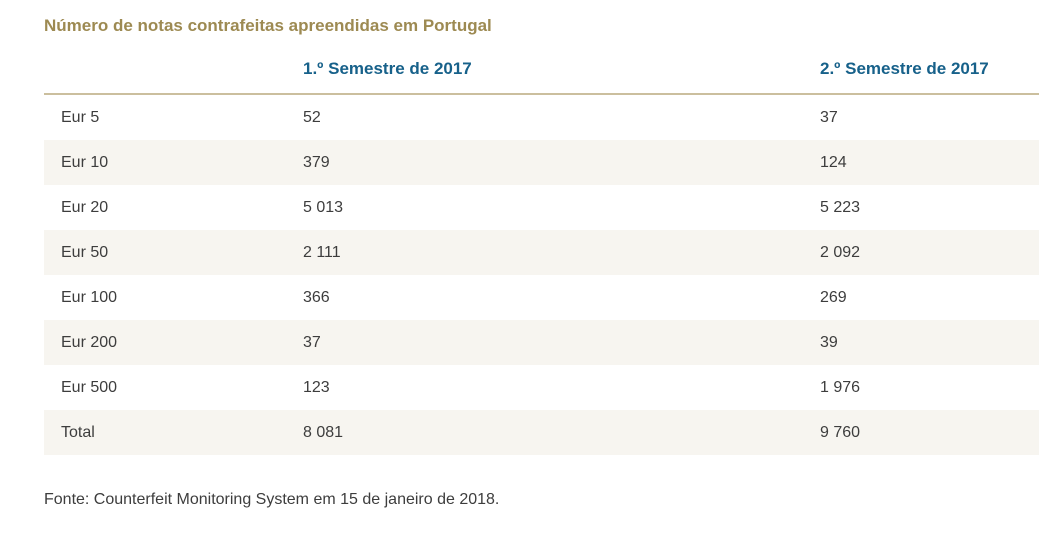 This screenshot has height=534, width=1039. What do you see at coordinates (78, 432) in the screenshot?
I see `row-label: Total` at bounding box center [78, 432].